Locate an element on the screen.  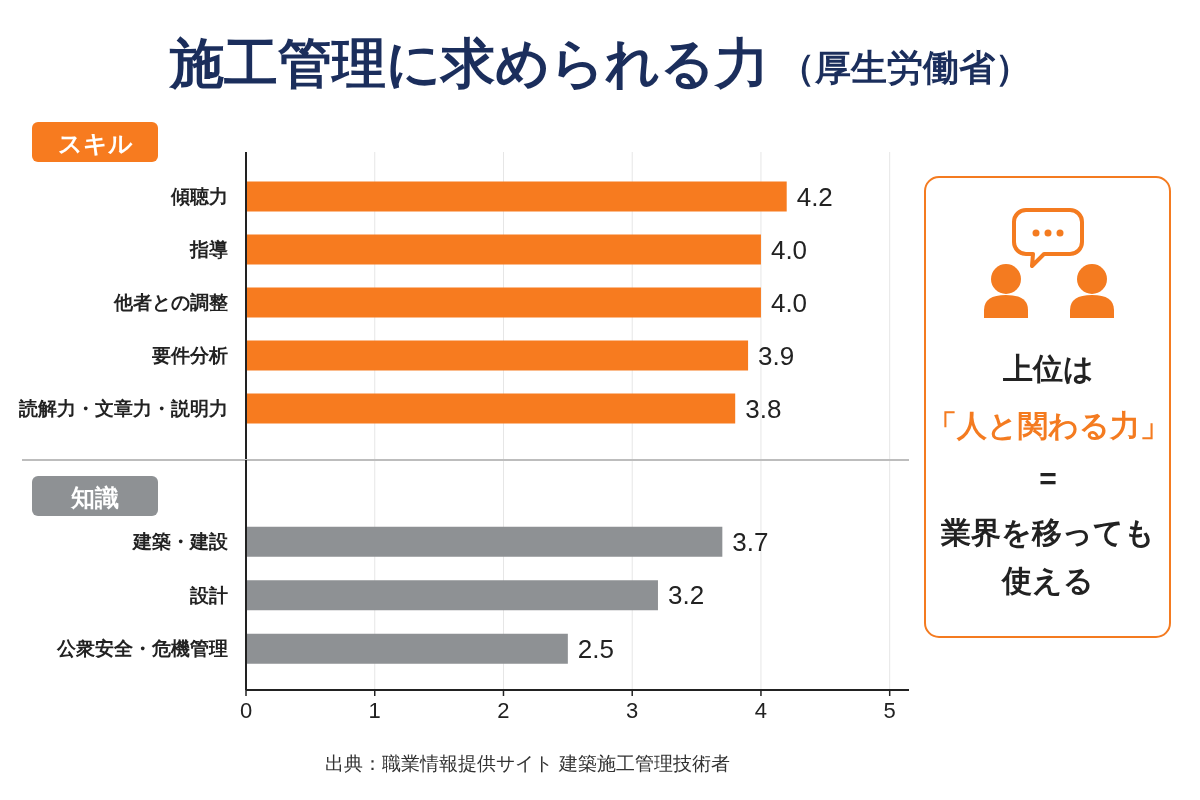
data-label: 3.9 is located at coordinates (776, 355).